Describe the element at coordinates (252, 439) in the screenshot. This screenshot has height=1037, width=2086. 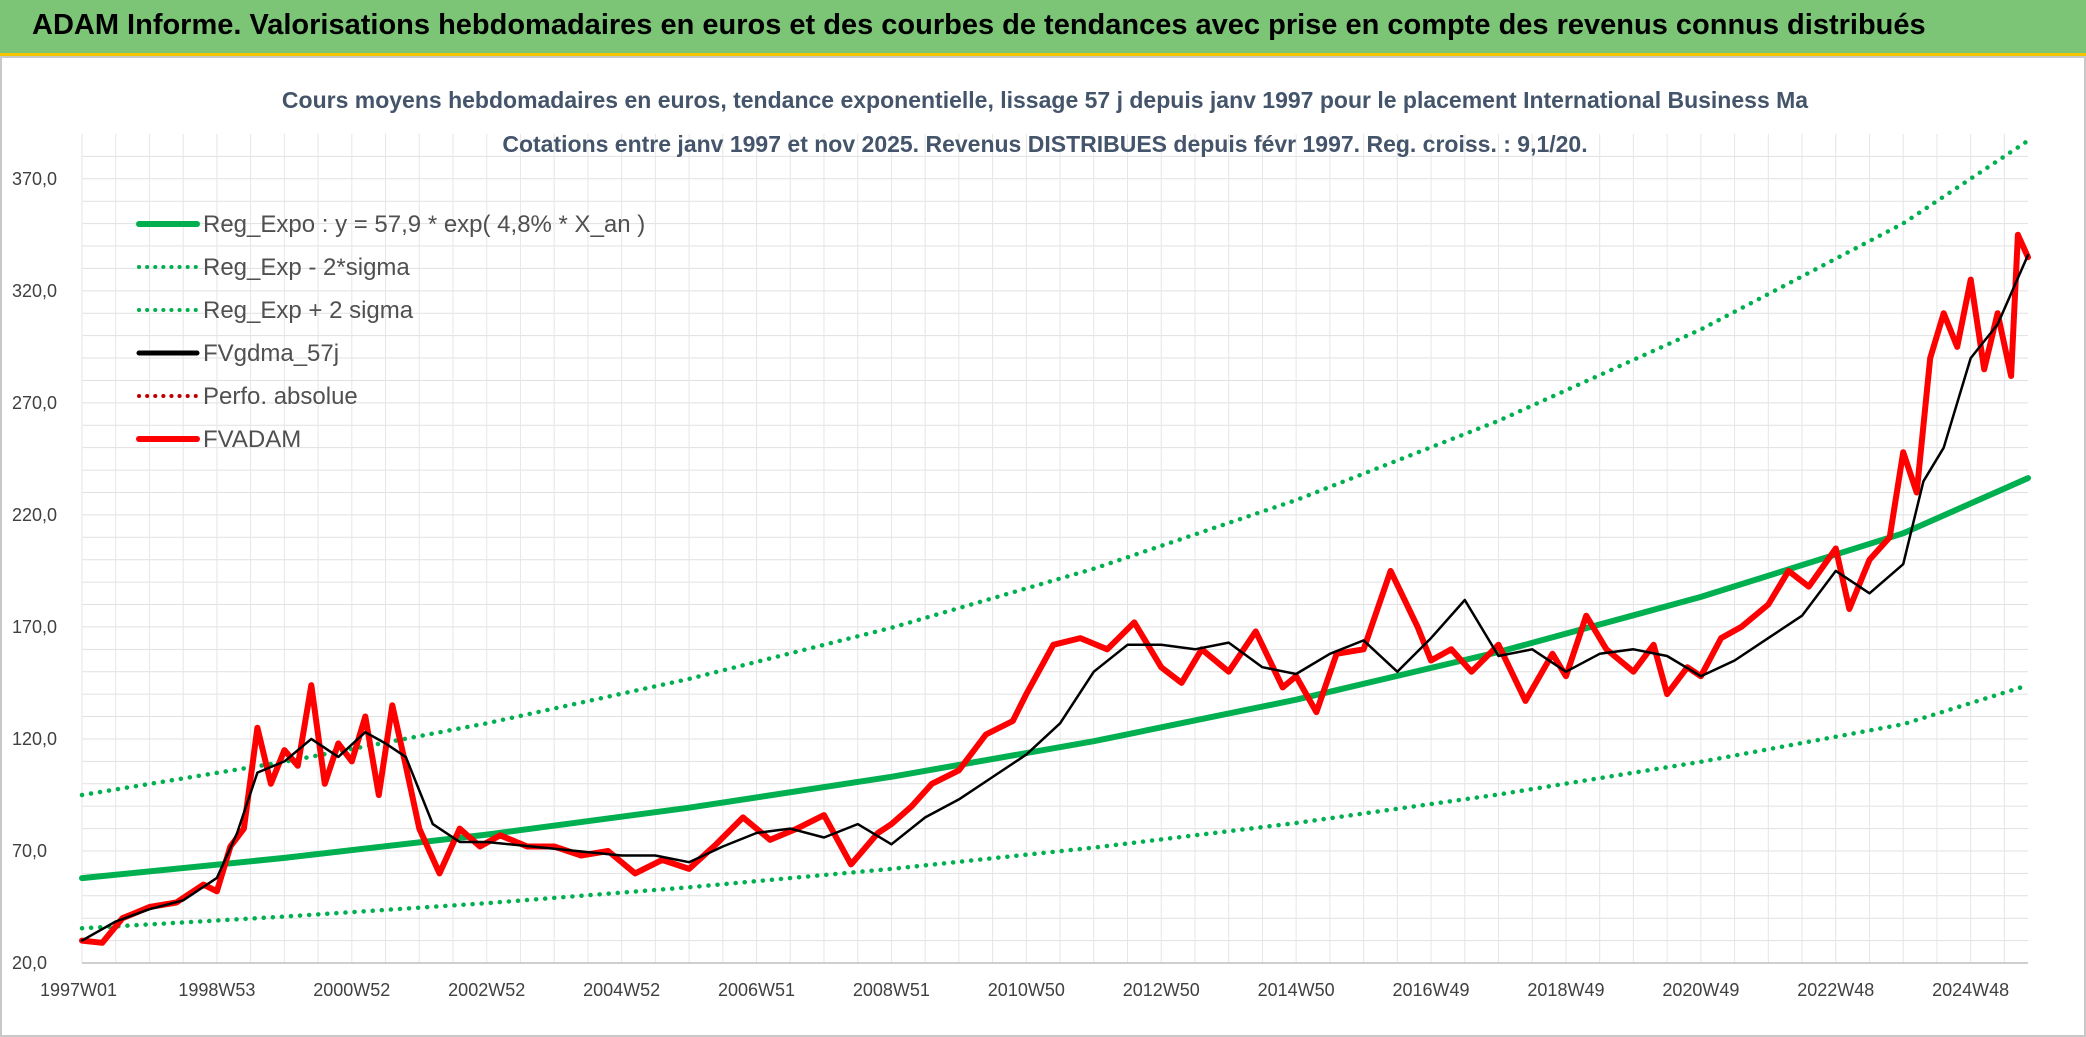
I see `legend-entry-label: FVADAM` at that location.